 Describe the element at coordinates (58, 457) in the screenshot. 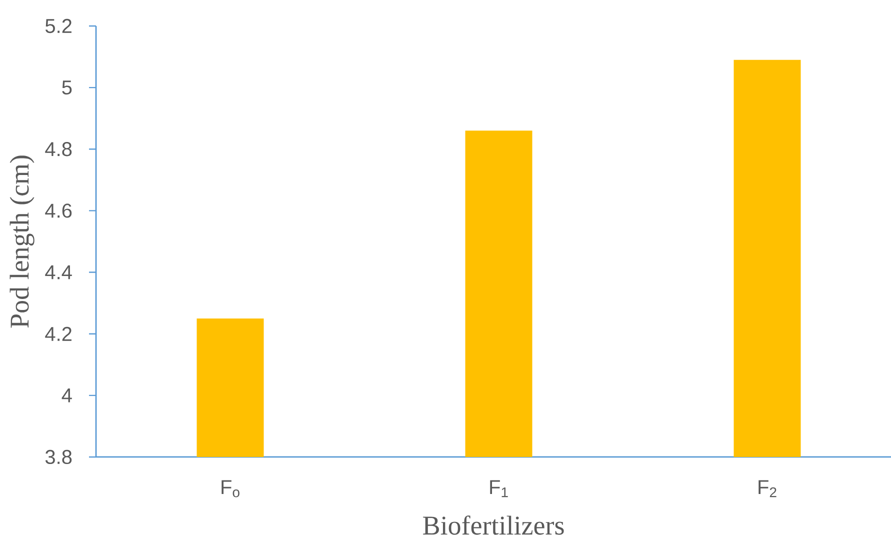

I see `y-tick-label: 3.8` at that location.